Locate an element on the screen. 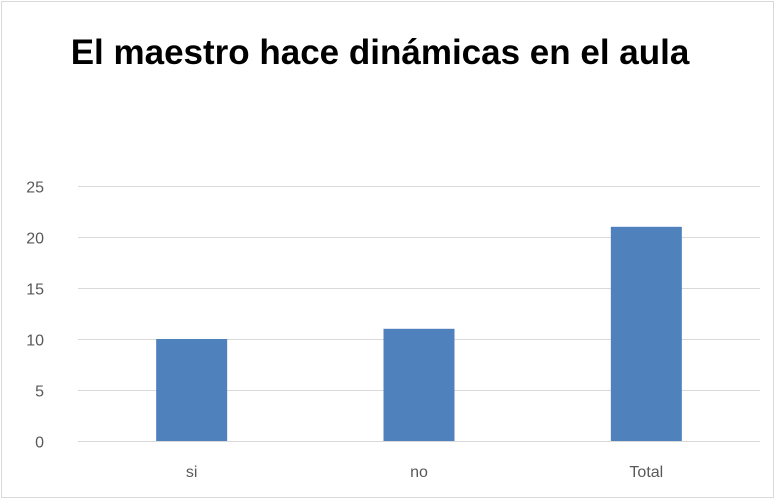 This screenshot has height=501, width=777. y-tick-label: 15 is located at coordinates (35, 290).